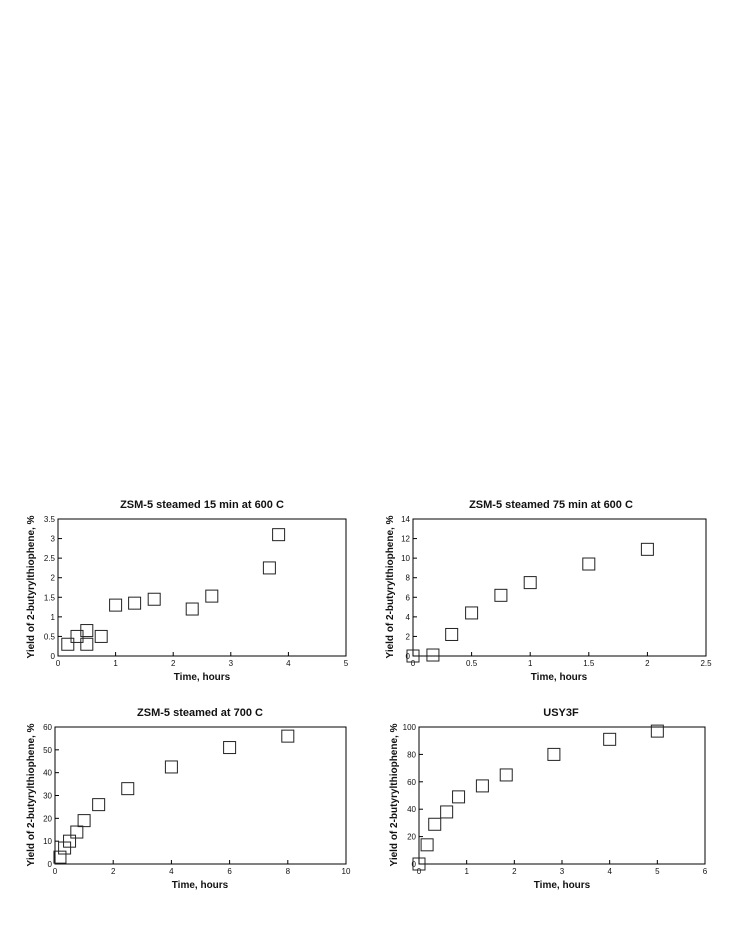  What do you see at coordinates (589, 663) in the screenshot?
I see `x-tick-label: 1.5` at bounding box center [589, 663].